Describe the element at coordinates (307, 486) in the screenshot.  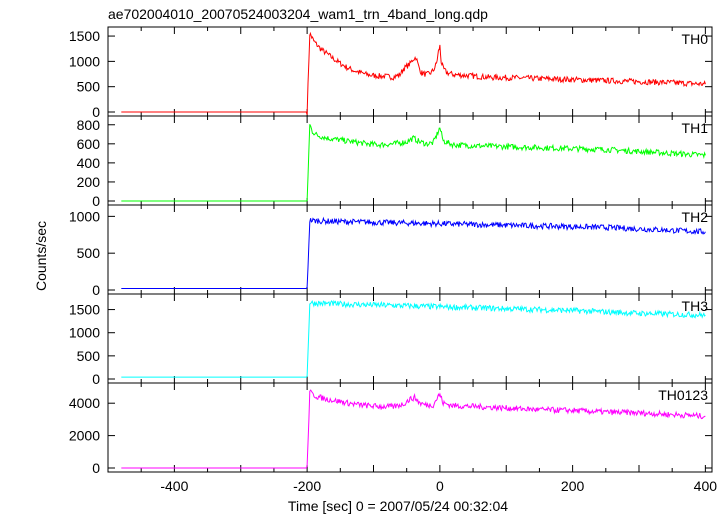
I see `x-tick-label: -200` at that location.